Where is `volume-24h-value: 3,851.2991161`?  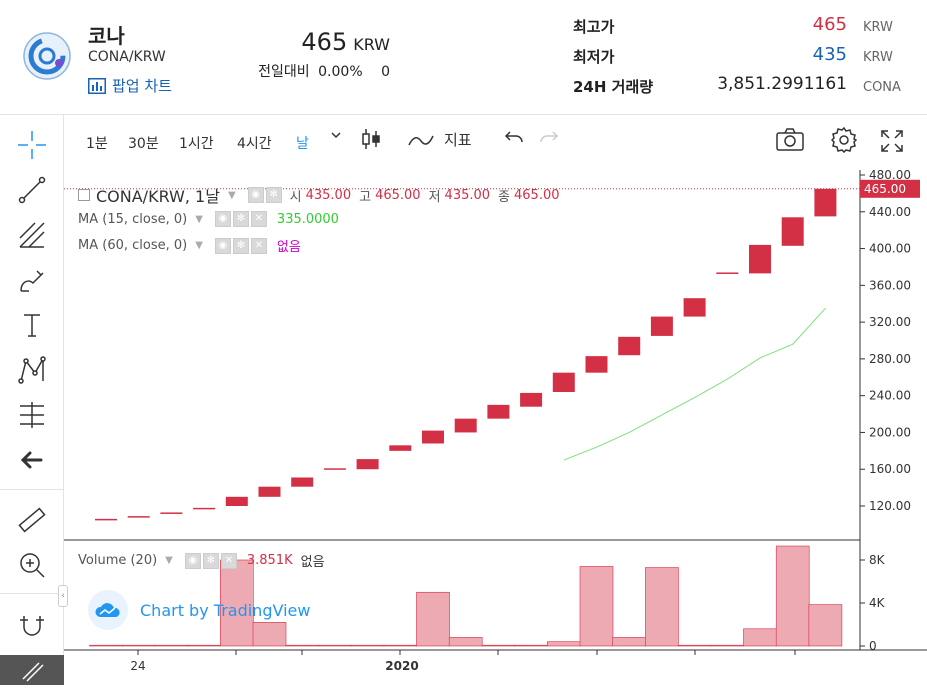 volume-24h-value: 3,851.2991161 is located at coordinates (782, 84).